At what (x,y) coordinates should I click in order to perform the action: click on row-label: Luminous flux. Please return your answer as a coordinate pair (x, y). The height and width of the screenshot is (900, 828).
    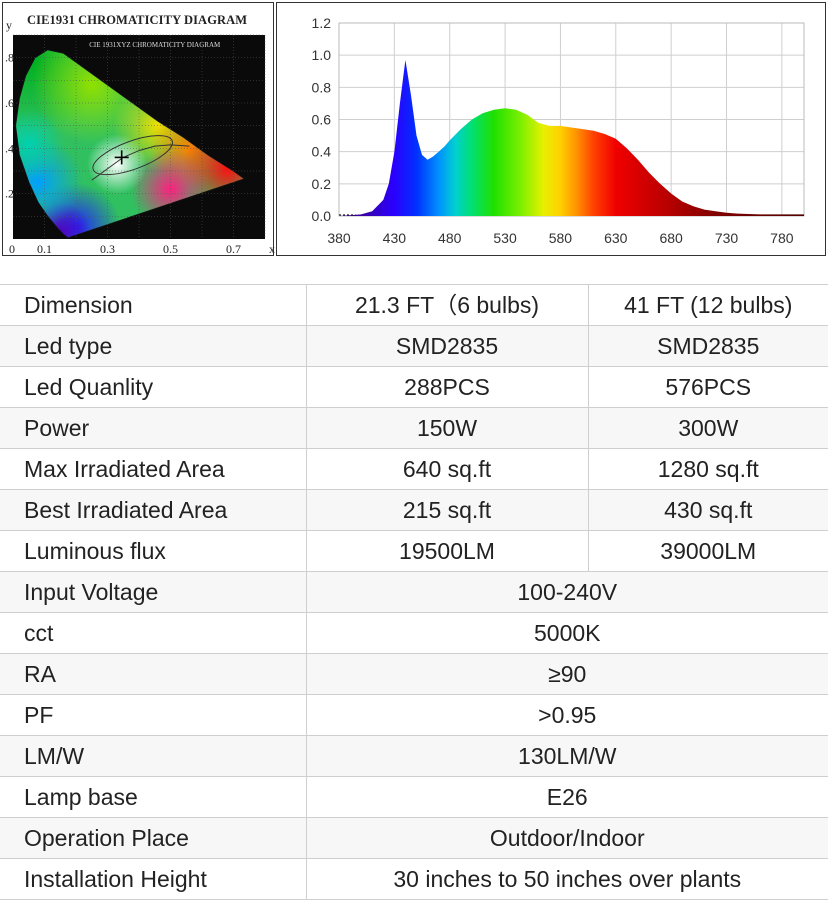
    Looking at the image, I should click on (153, 551).